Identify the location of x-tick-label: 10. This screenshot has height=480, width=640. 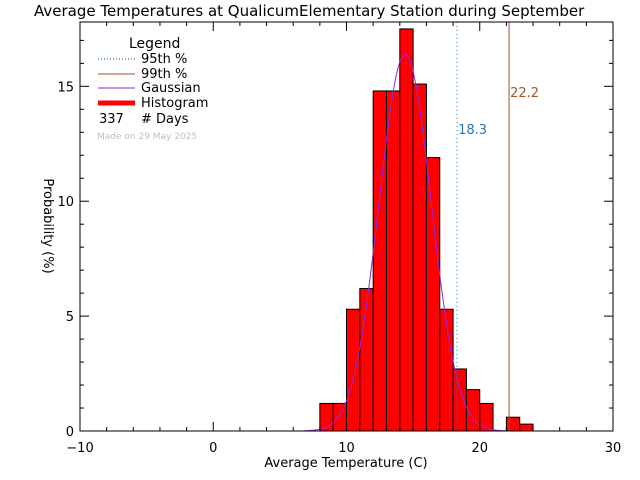
(346, 448).